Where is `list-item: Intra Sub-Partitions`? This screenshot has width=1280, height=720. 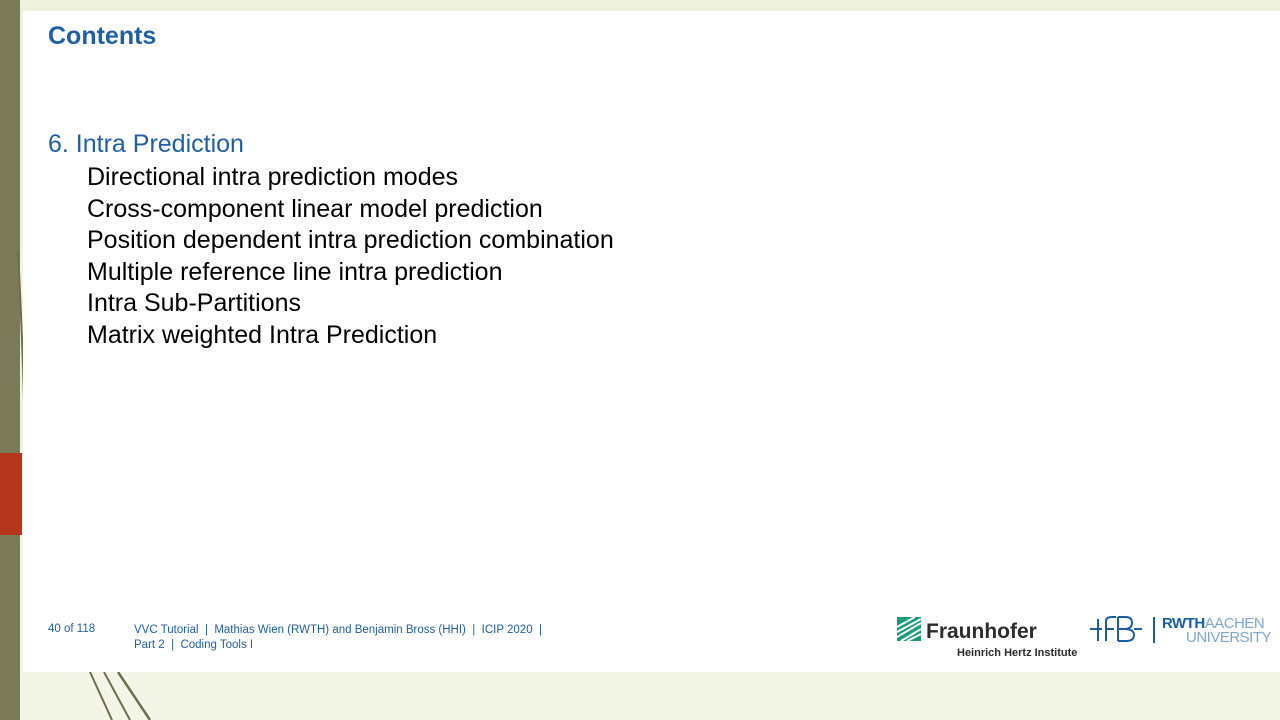 list-item: Intra Sub-Partitions is located at coordinates (194, 303).